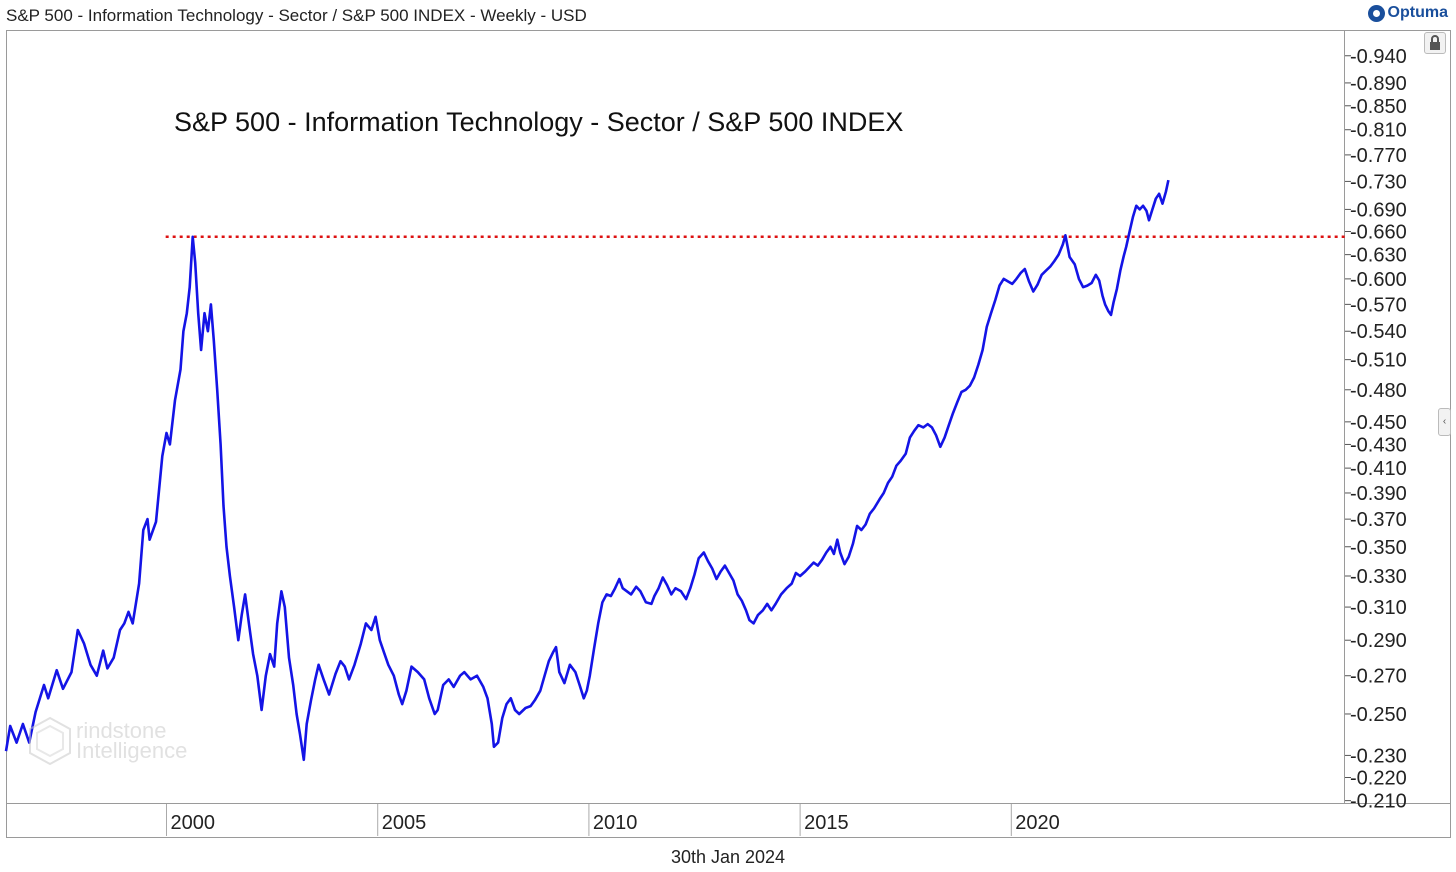  Describe the element at coordinates (1037, 823) in the screenshot. I see `x-tick-label: 2020` at that location.